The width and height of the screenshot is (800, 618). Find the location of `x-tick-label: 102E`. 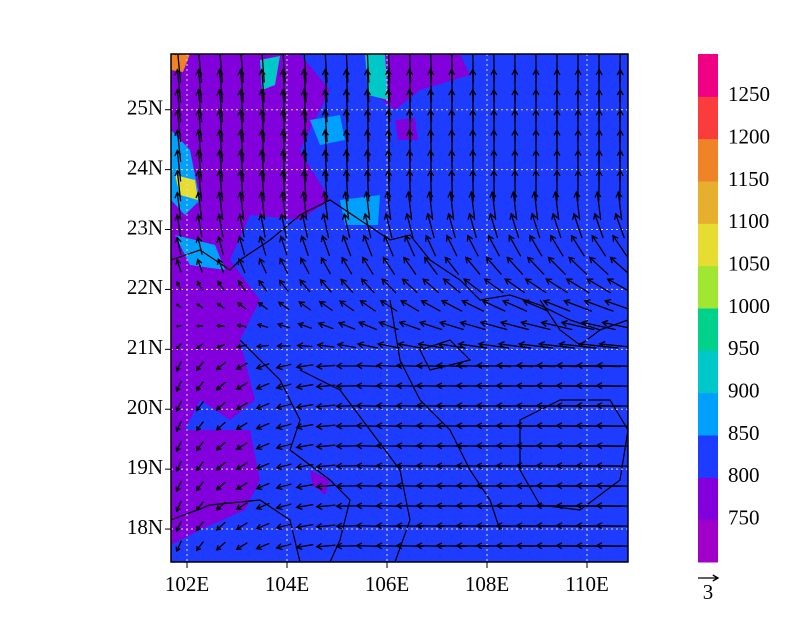

x-tick-label: 102E is located at coordinates (187, 584).